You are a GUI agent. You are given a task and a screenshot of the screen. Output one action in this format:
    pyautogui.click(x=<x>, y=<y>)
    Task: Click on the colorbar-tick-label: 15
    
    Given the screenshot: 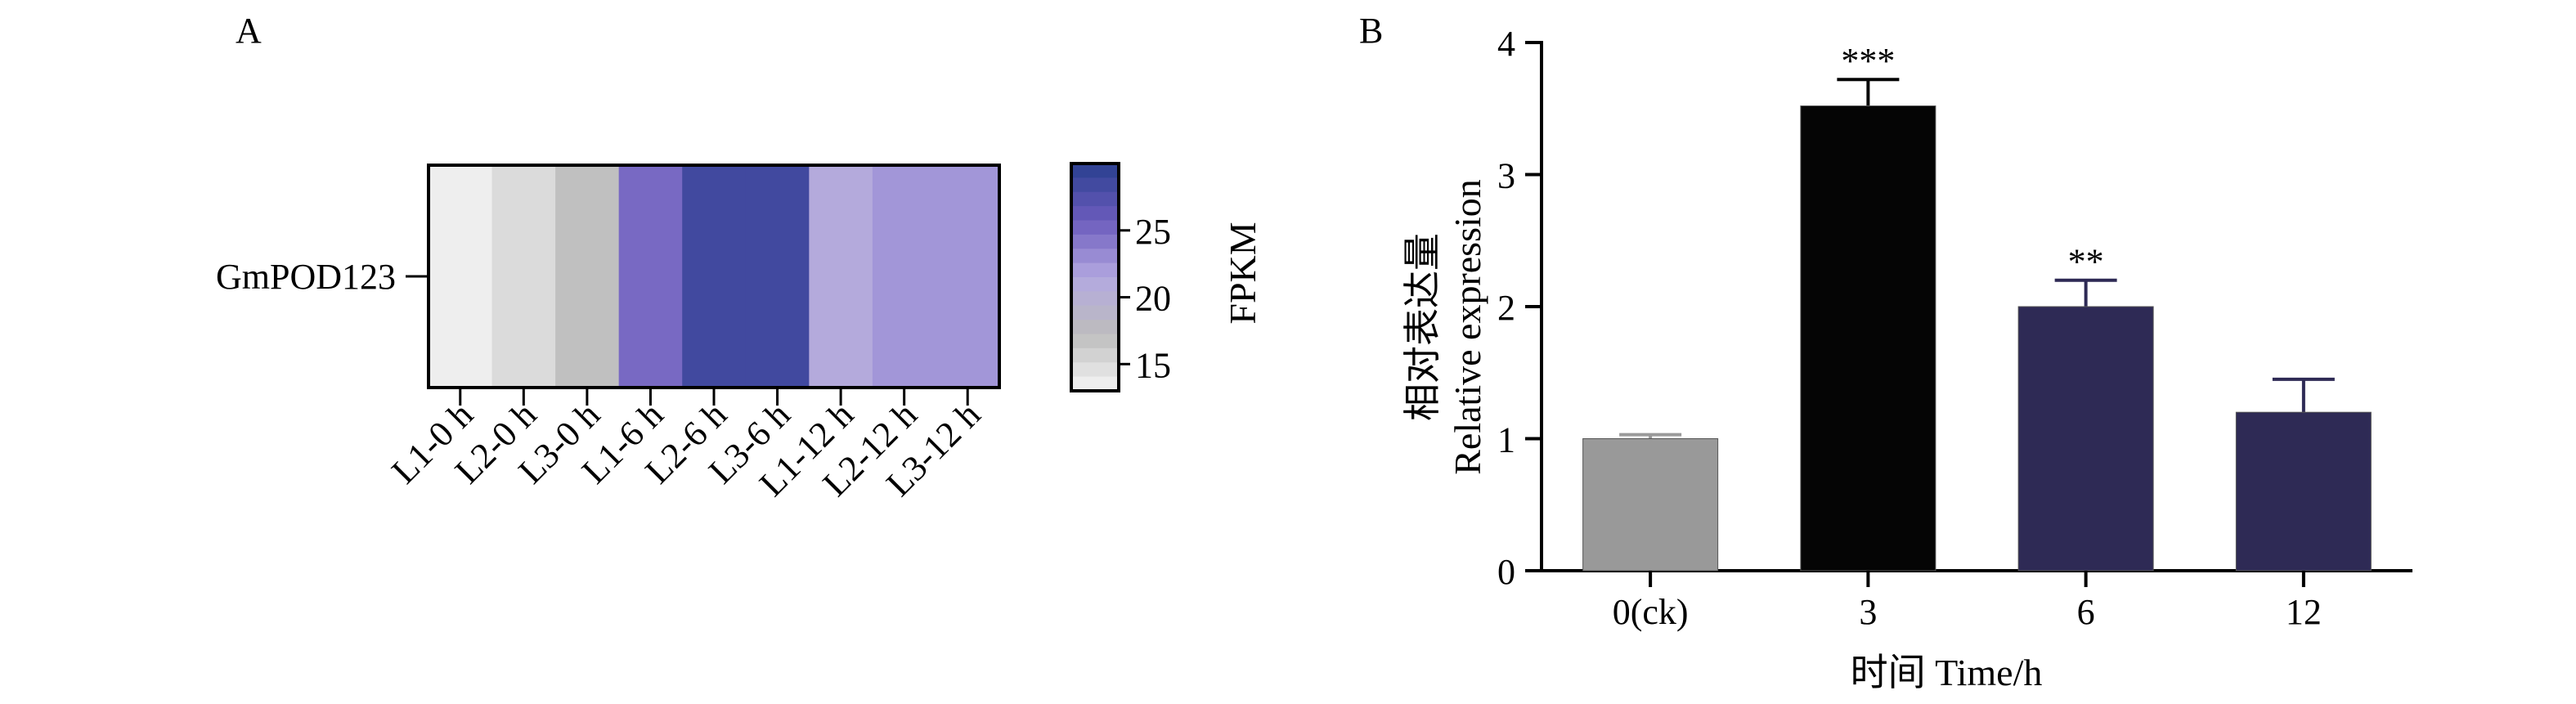 What is the action you would take?
    pyautogui.click(x=1153, y=365)
    